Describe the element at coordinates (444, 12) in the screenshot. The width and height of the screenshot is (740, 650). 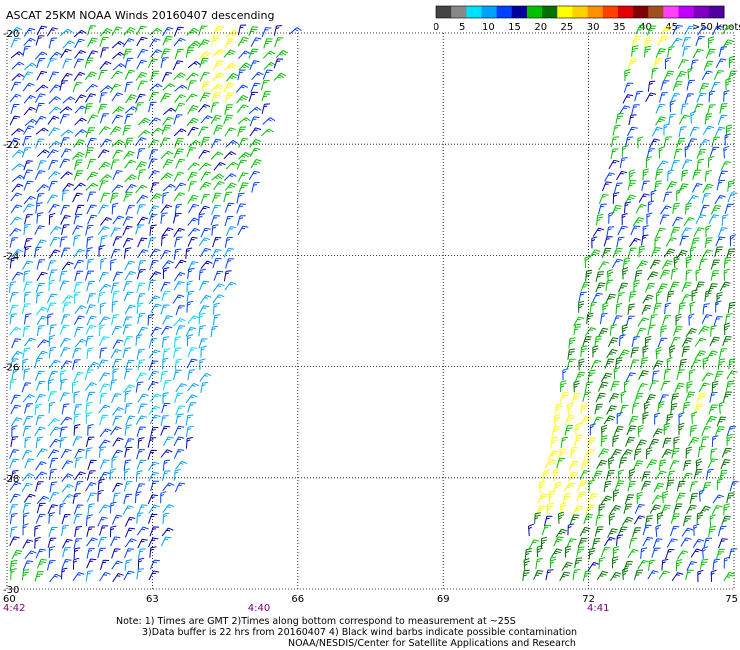
I see `colorbar-swatch` at that location.